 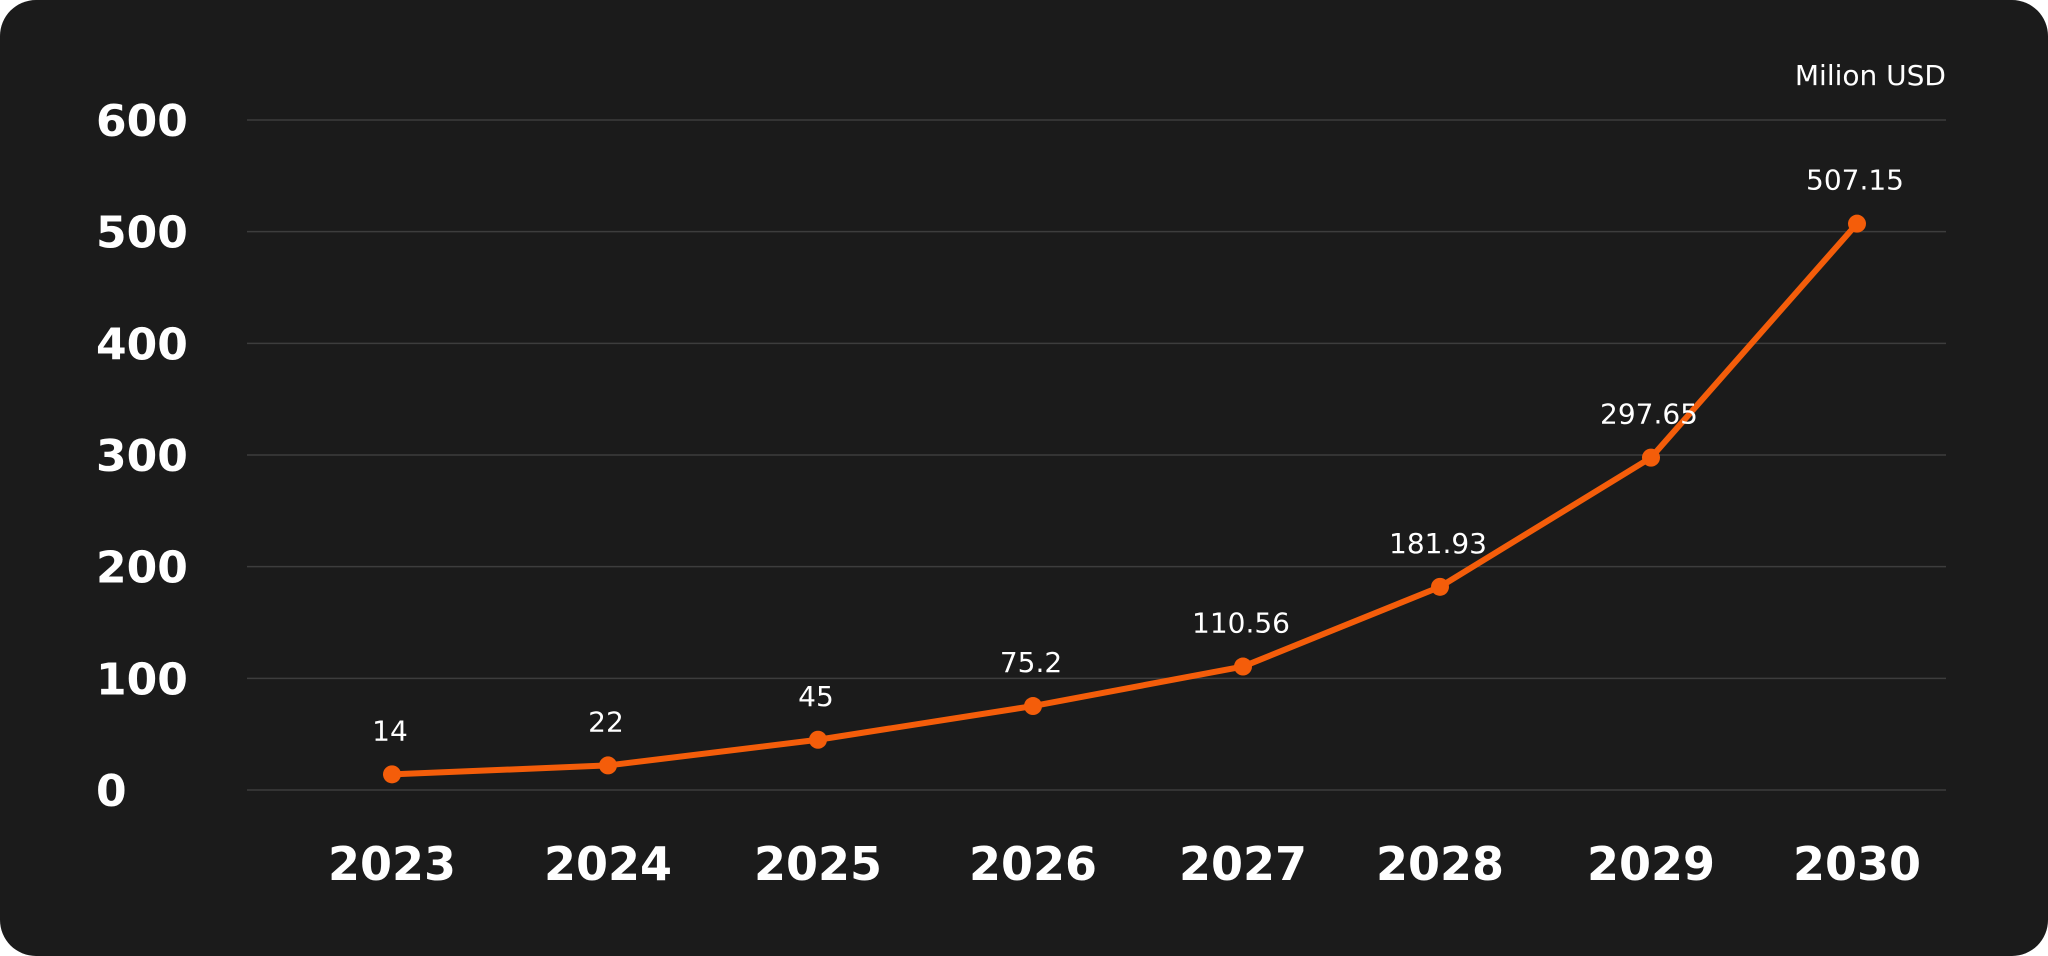 I want to click on x-tick-label: 2025, so click(x=818, y=864).